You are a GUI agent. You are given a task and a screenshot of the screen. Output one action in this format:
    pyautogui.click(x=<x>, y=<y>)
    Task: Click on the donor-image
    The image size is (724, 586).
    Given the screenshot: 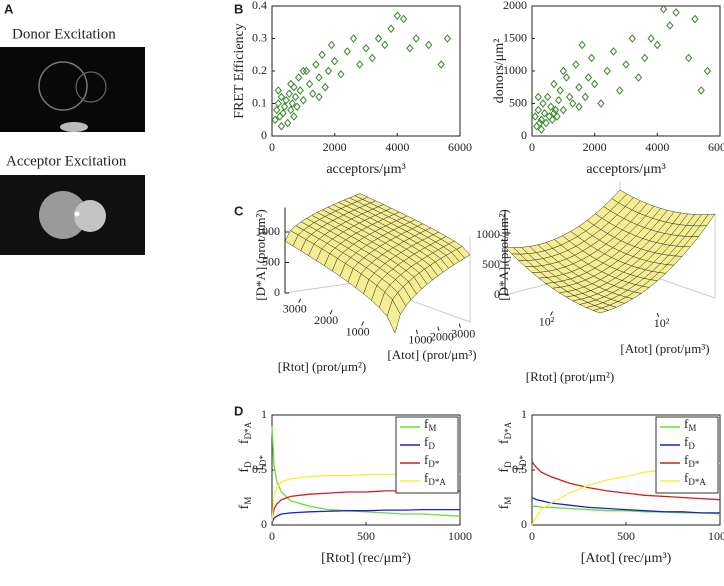 What is the action you would take?
    pyautogui.click(x=72, y=89)
    